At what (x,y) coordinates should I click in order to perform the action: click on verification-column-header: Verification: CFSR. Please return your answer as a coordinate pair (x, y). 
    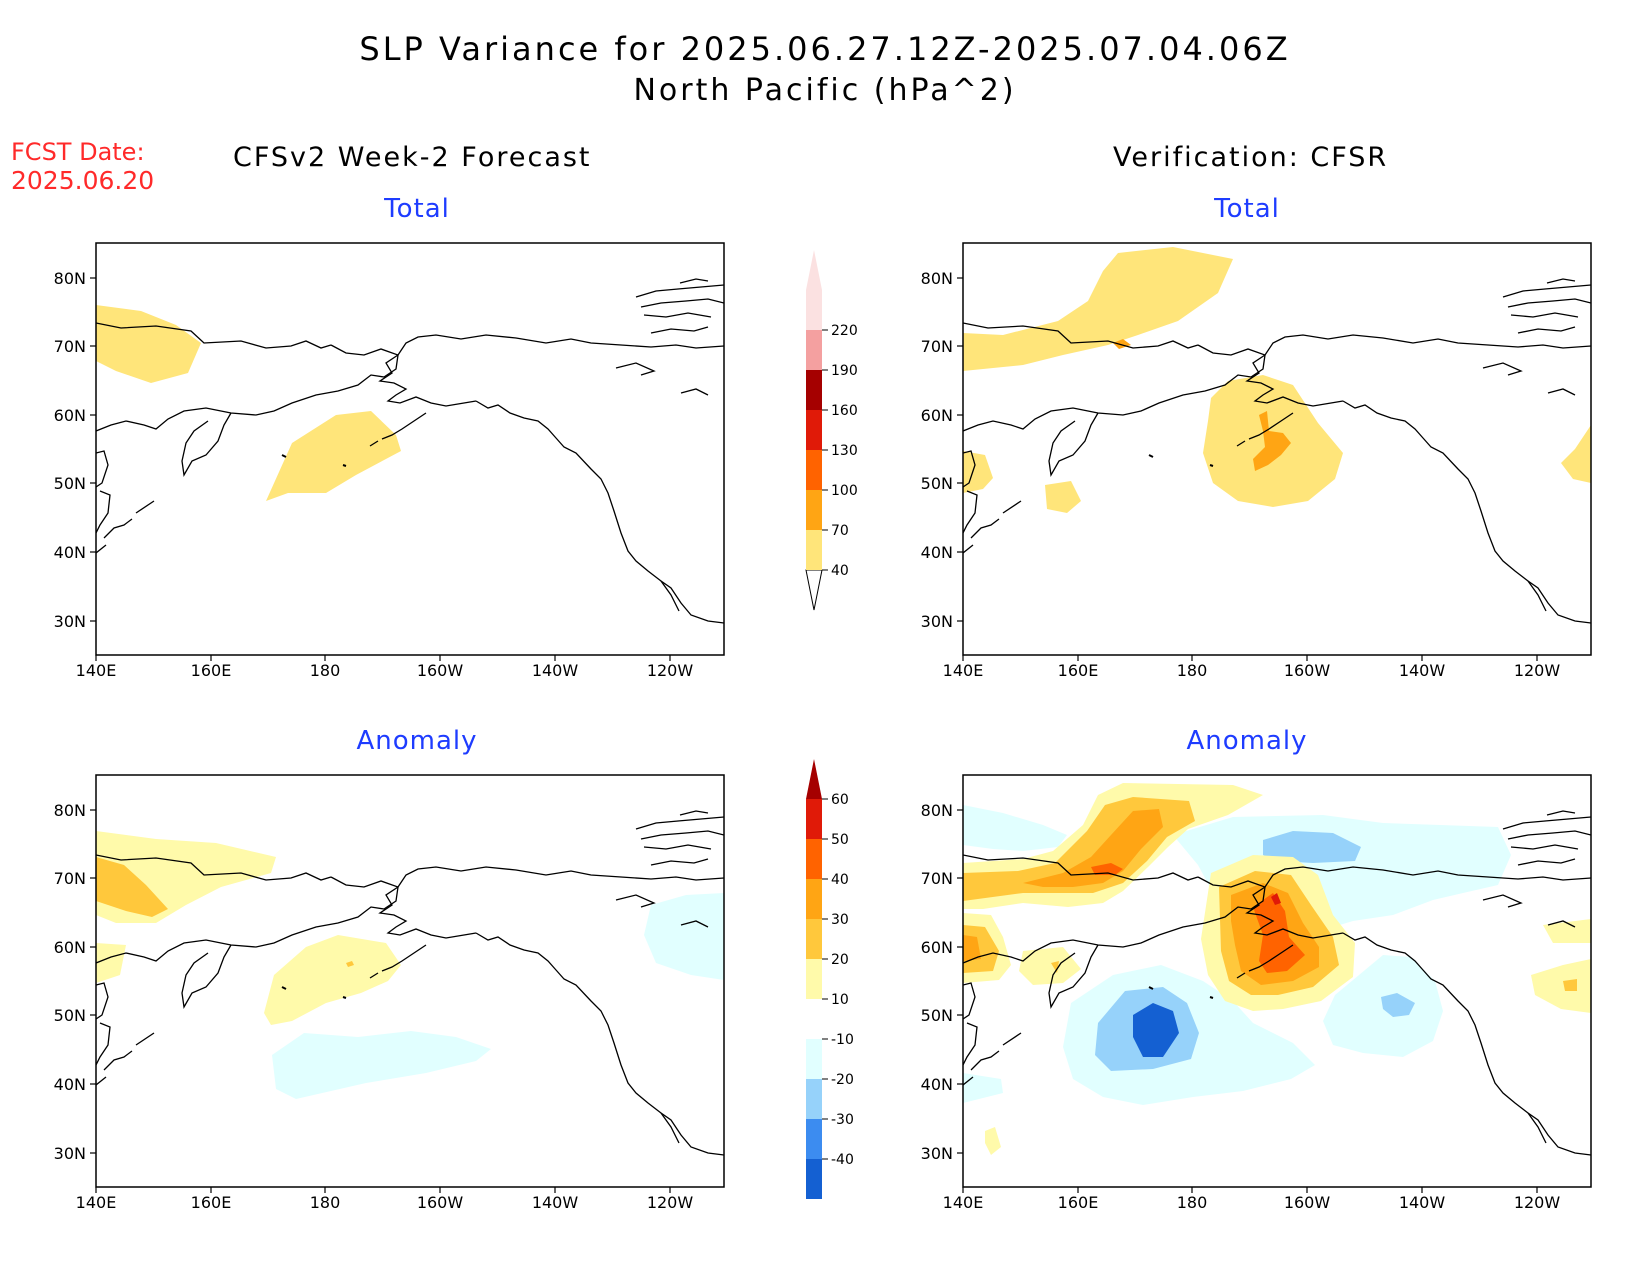
    Looking at the image, I should click on (1251, 157).